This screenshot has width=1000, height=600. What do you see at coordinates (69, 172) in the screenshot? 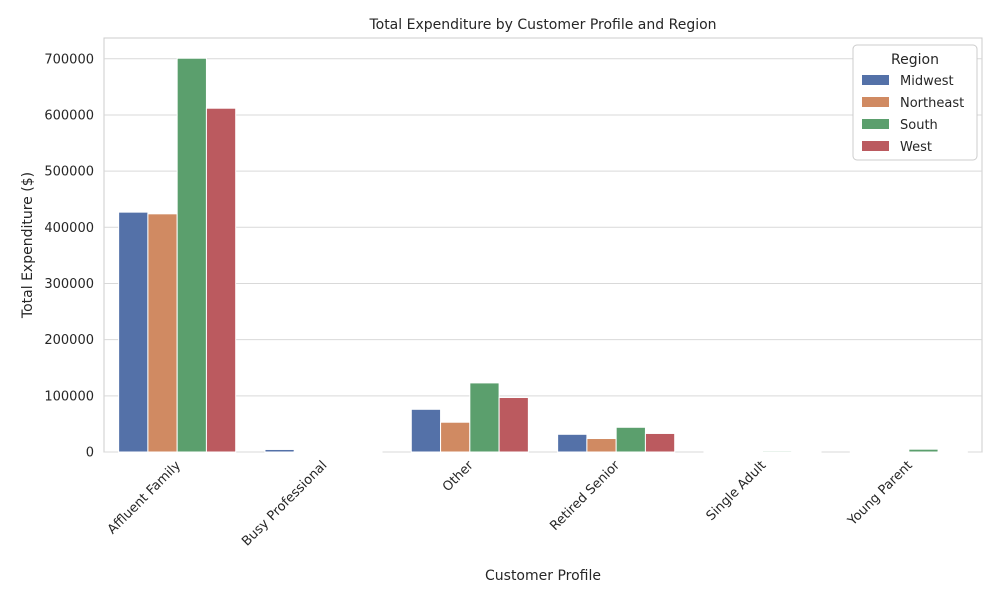
I see `y-tick-label: 500000` at bounding box center [69, 172].